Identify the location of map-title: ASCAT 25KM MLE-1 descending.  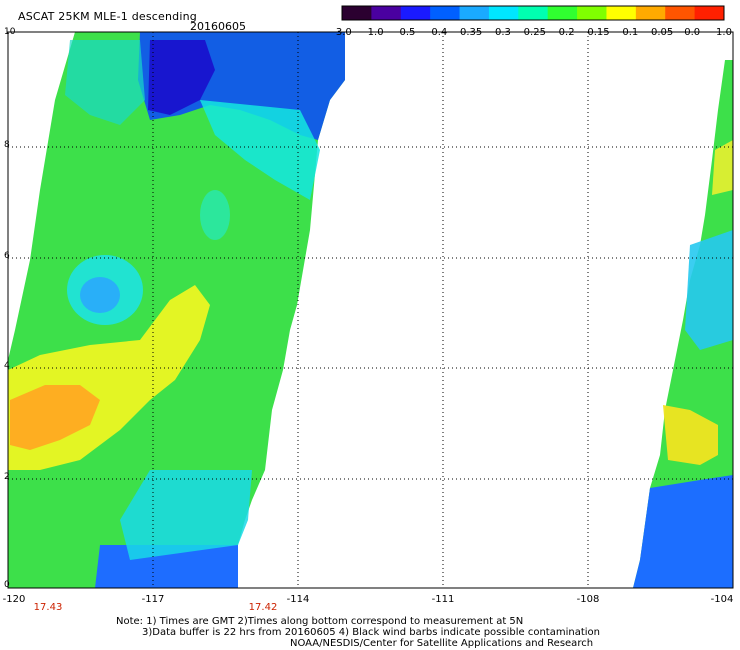
(107, 16).